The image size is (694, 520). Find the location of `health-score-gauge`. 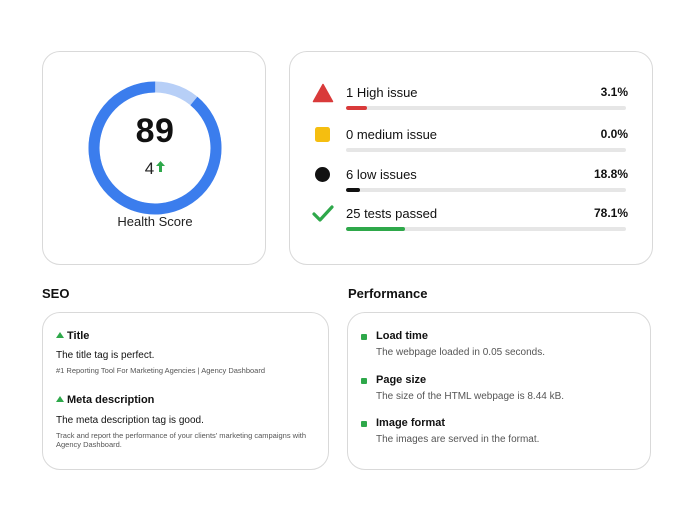

health-score-gauge is located at coordinates (155, 148).